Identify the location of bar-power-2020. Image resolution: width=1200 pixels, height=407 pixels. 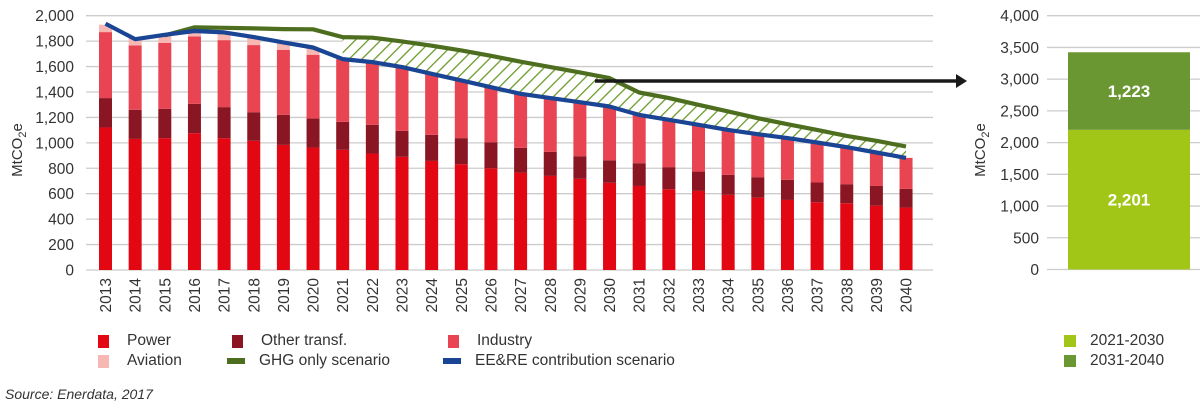
(313, 208).